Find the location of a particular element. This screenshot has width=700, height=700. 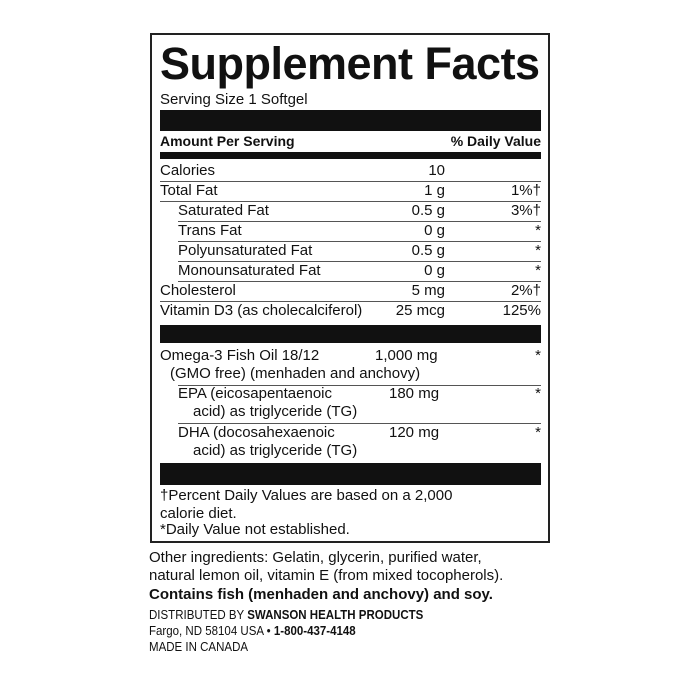

nutrient-name: Calories is located at coordinates (188, 170).